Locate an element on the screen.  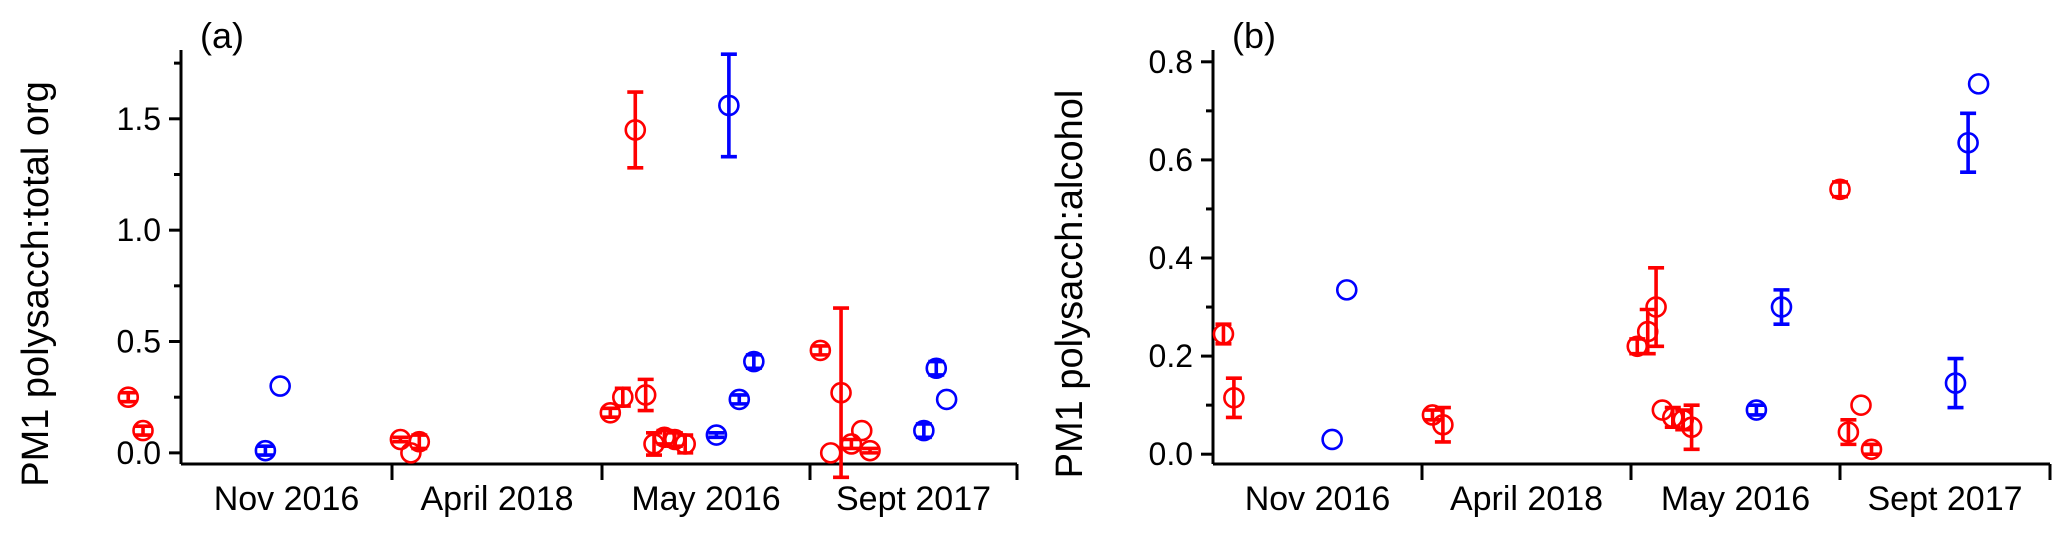
y-tick-label: 0.2 is located at coordinates (1171, 356).